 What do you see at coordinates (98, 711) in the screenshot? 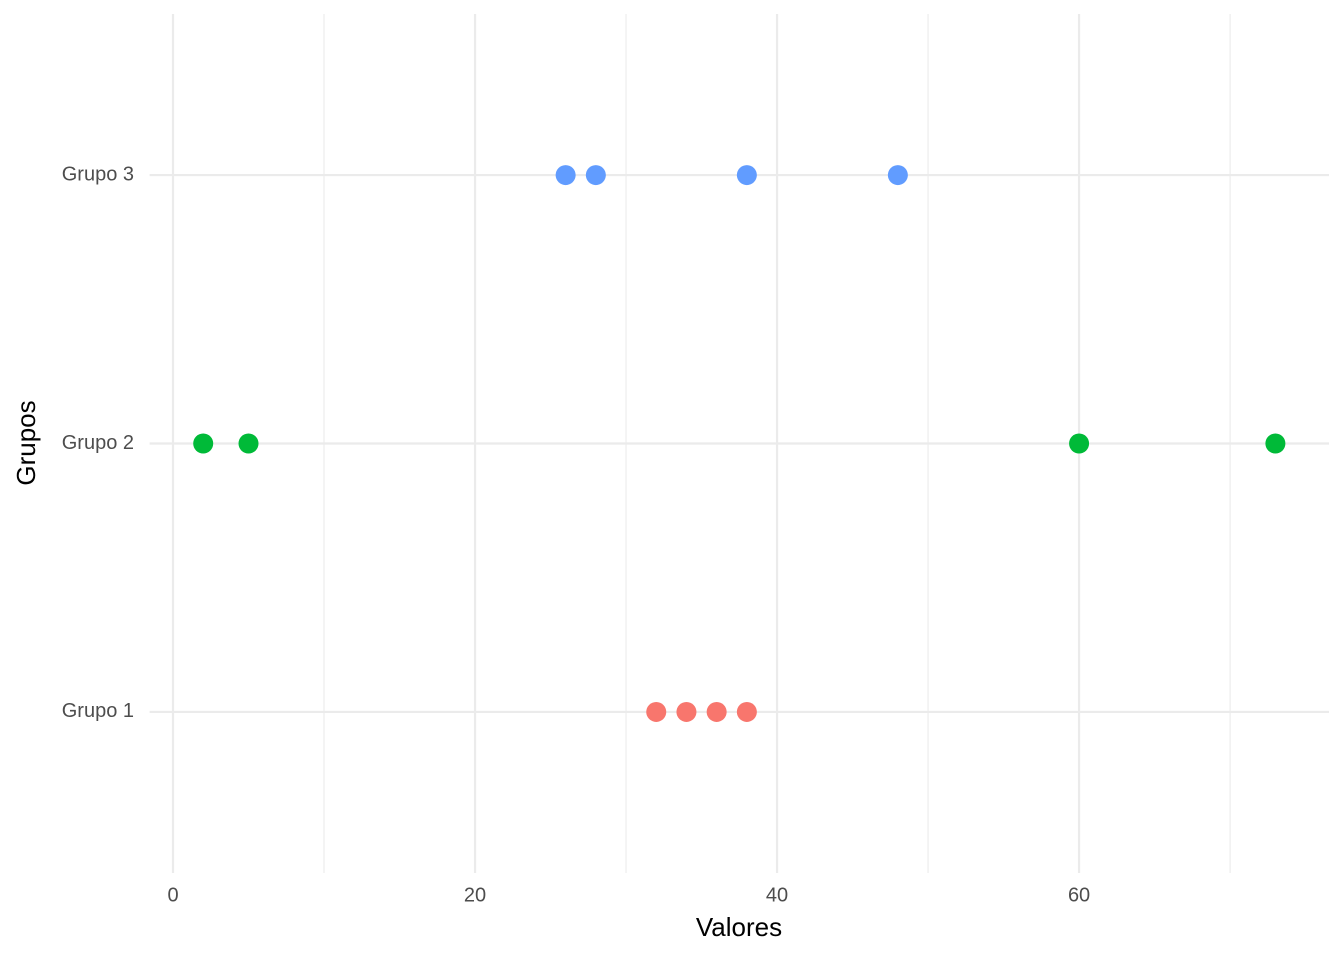
I see `y-tick-label: Grupo 1` at bounding box center [98, 711].